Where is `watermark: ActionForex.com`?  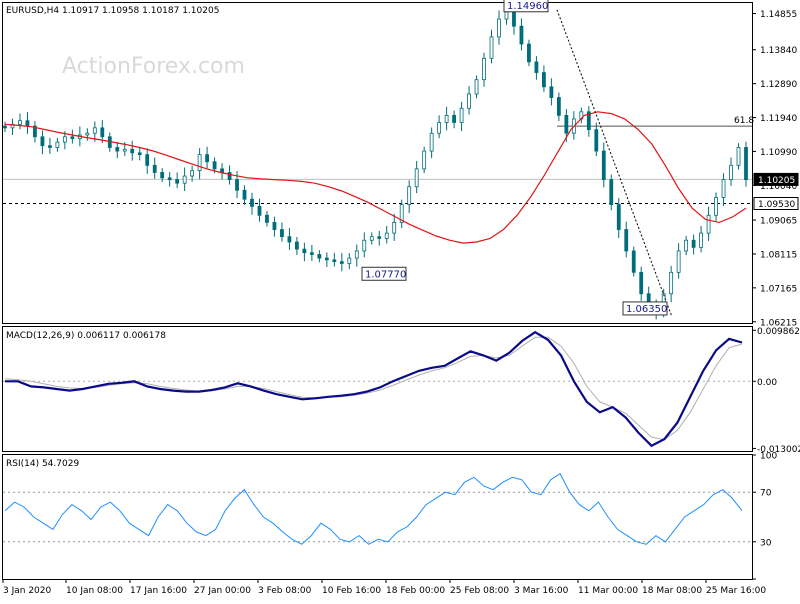
watermark: ActionForex.com is located at coordinates (153, 66).